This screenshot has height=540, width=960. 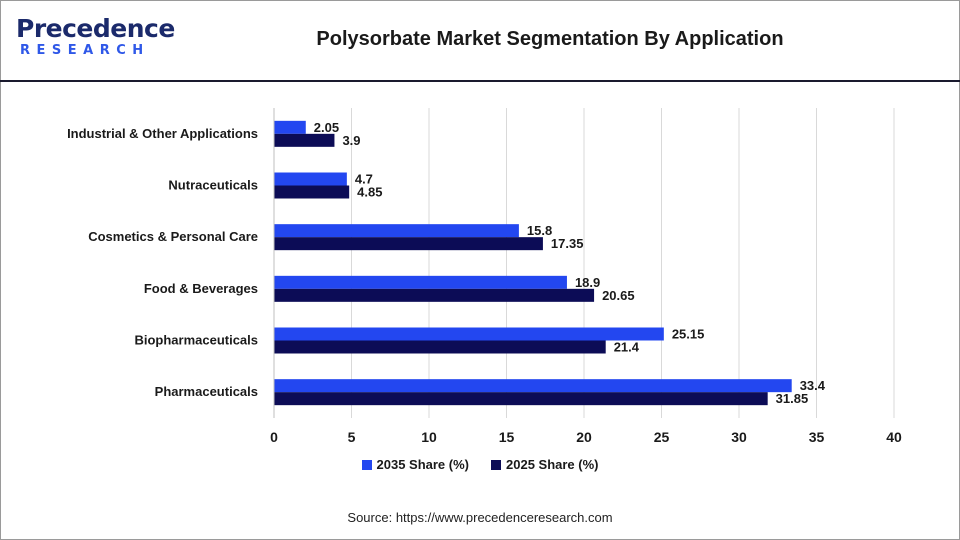 What do you see at coordinates (162, 133) in the screenshot?
I see `category-label: Industrial & Other Applications` at bounding box center [162, 133].